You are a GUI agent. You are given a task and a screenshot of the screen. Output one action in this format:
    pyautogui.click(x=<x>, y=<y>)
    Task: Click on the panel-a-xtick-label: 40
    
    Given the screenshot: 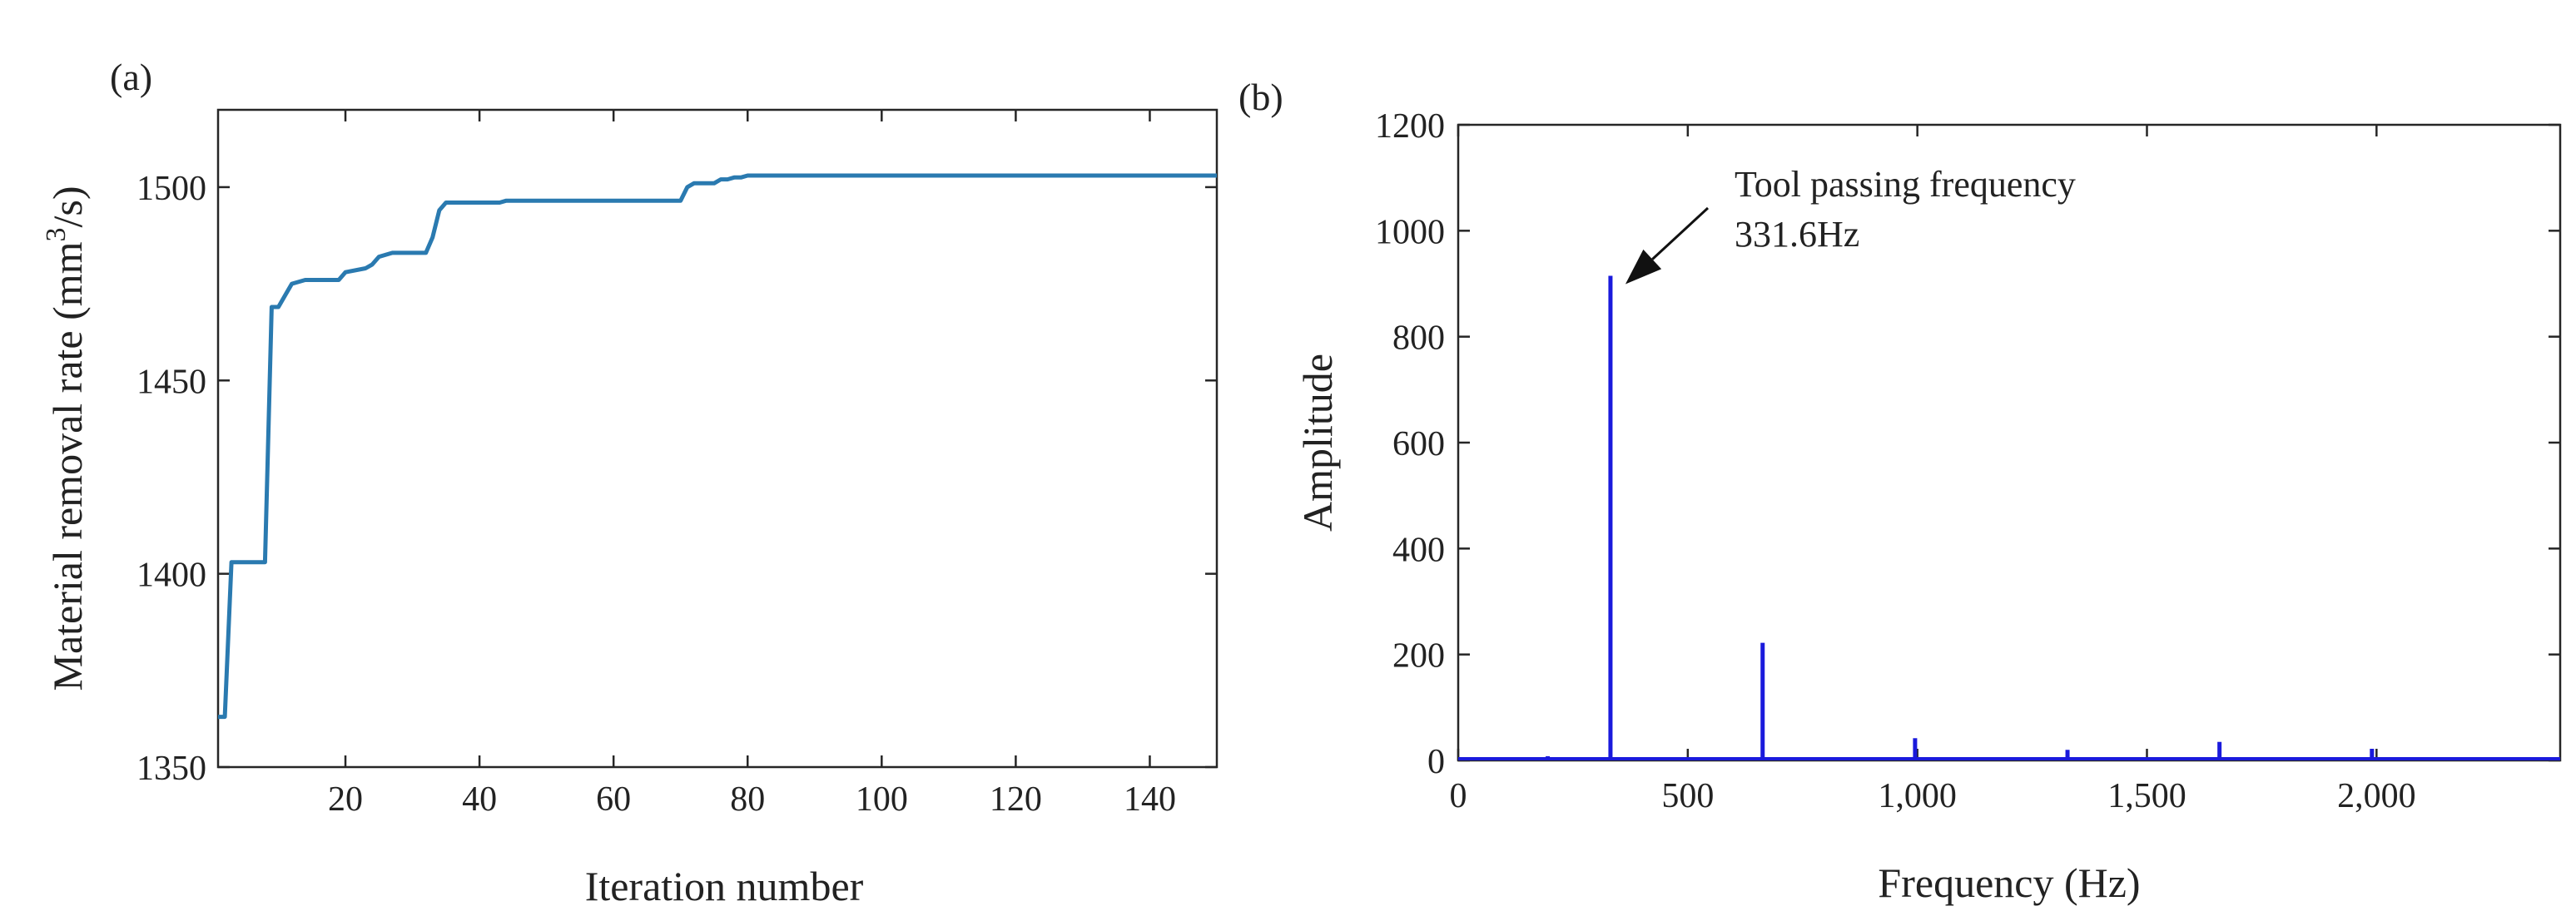 What is the action you would take?
    pyautogui.click(x=479, y=799)
    